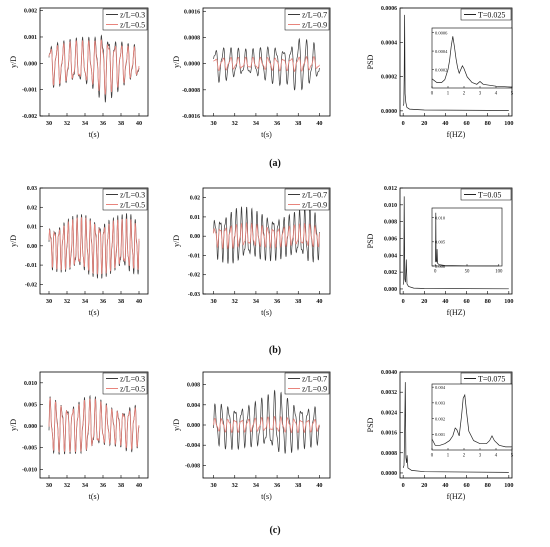  What do you see at coordinates (389, 43) in the screenshot?
I see `y-tick-label: 0.0004` at bounding box center [389, 43].